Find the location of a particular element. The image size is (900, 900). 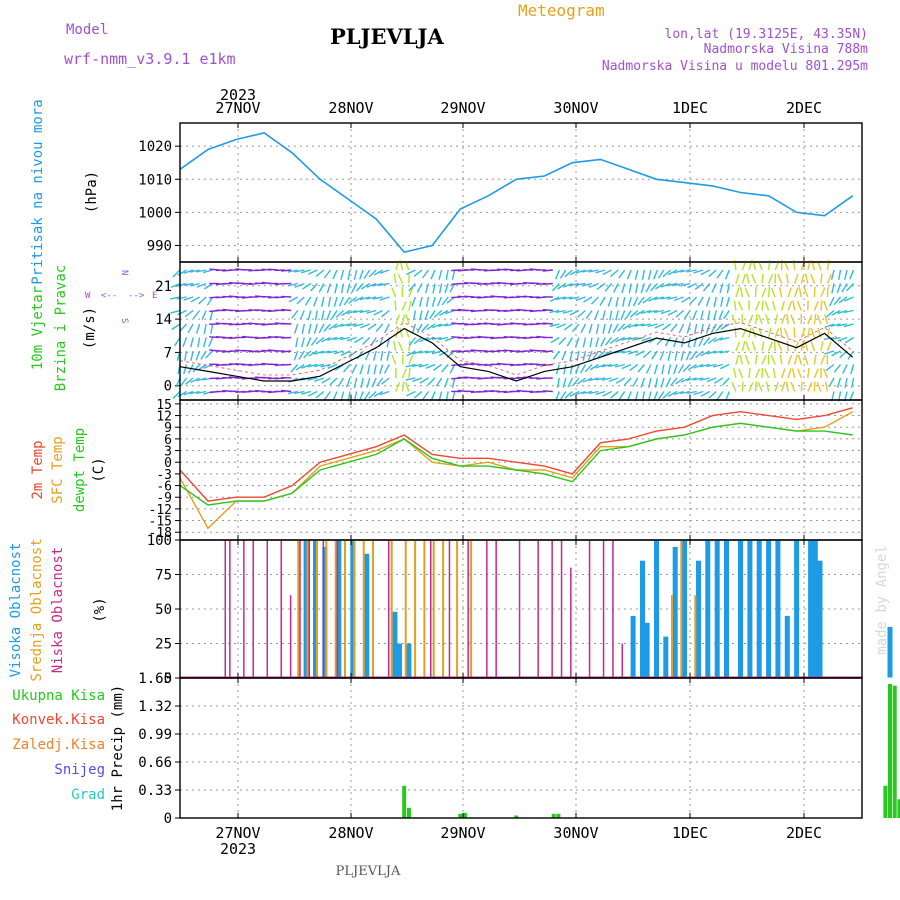

temp-label-2: SFC Temp is located at coordinates (58, 469).